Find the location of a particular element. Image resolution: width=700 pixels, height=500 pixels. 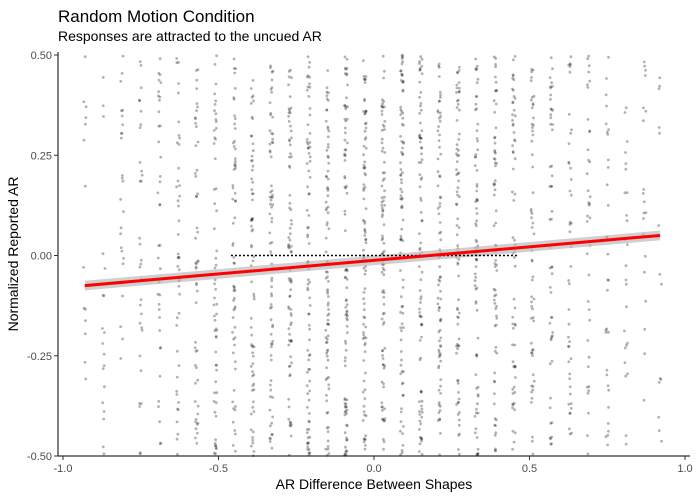

y-tick-label: 0.50 is located at coordinates (41, 56).